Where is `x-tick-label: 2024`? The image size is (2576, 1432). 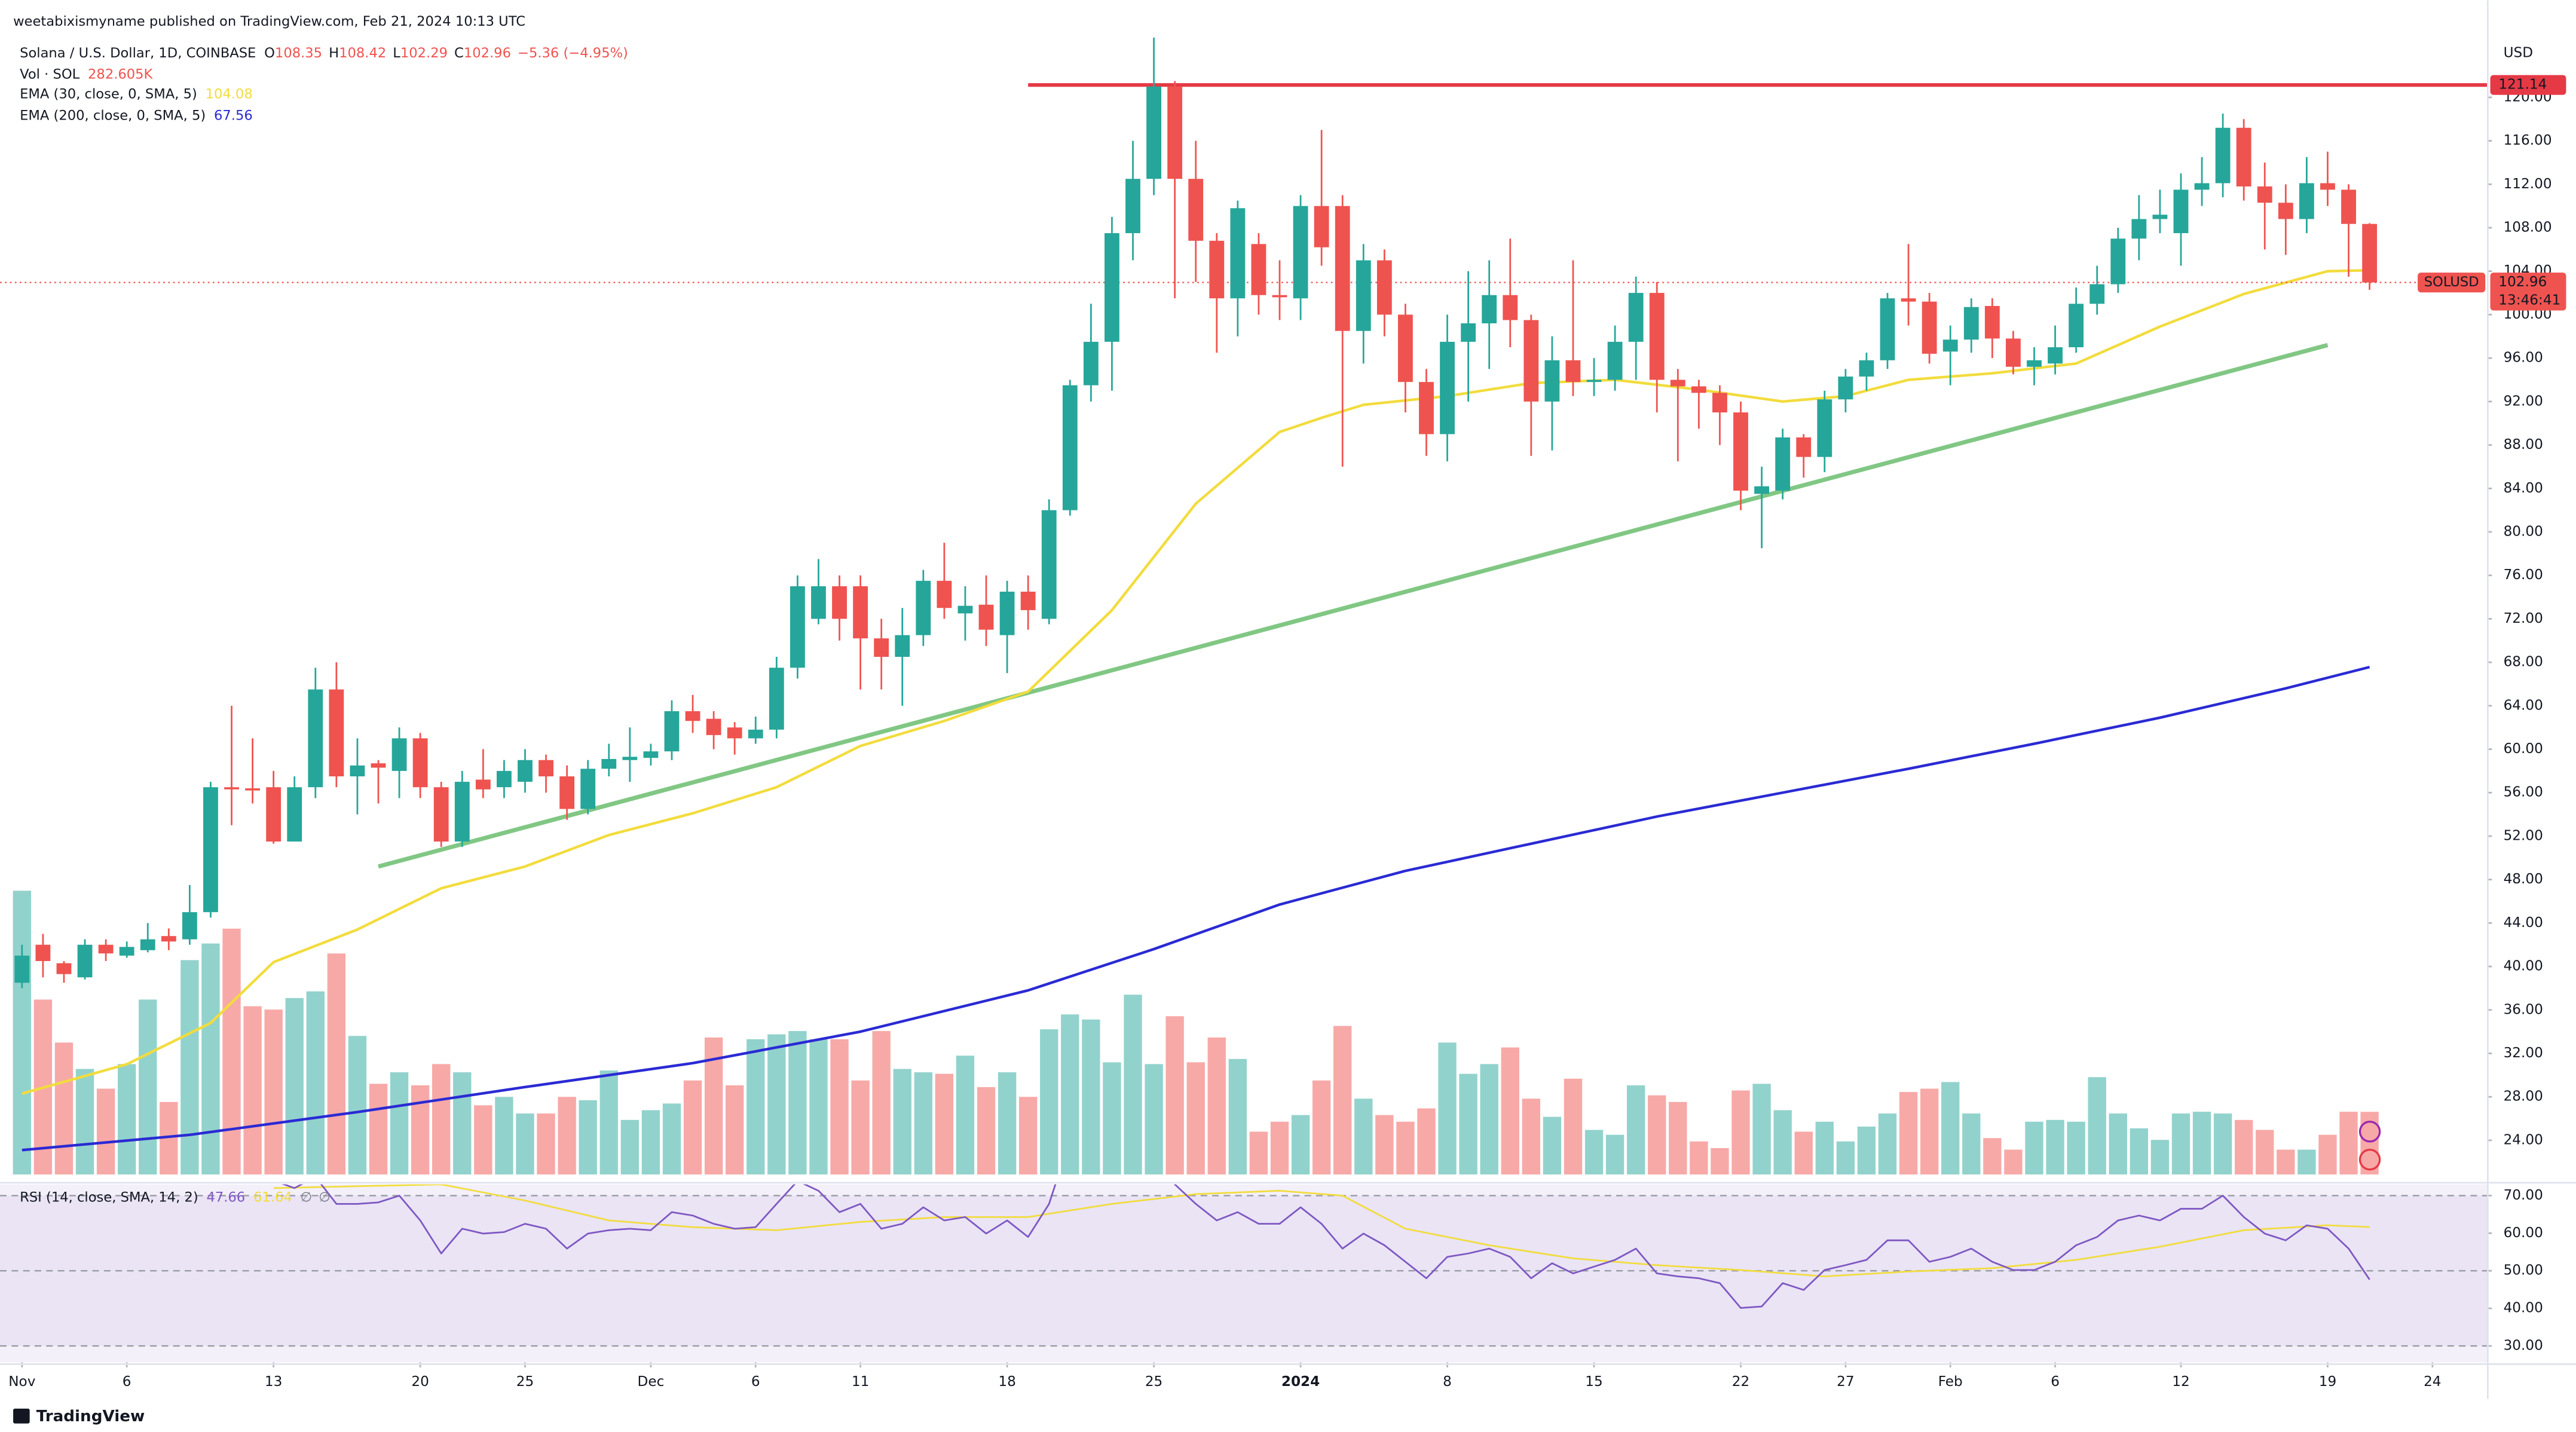 x-tick-label: 2024 is located at coordinates (1300, 1381).